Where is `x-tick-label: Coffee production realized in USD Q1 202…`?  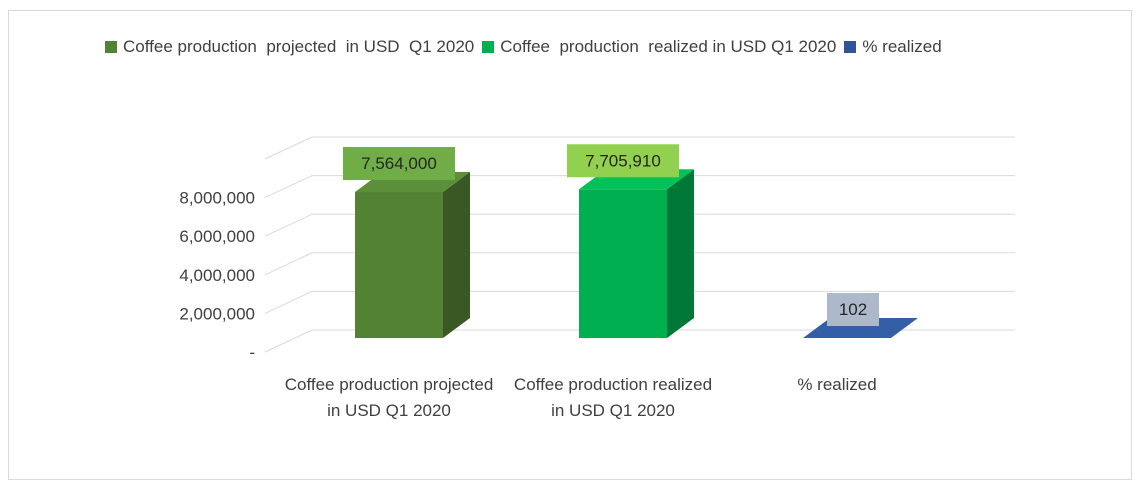
x-tick-label: Coffee production realized in USD Q1 202… is located at coordinates (613, 398).